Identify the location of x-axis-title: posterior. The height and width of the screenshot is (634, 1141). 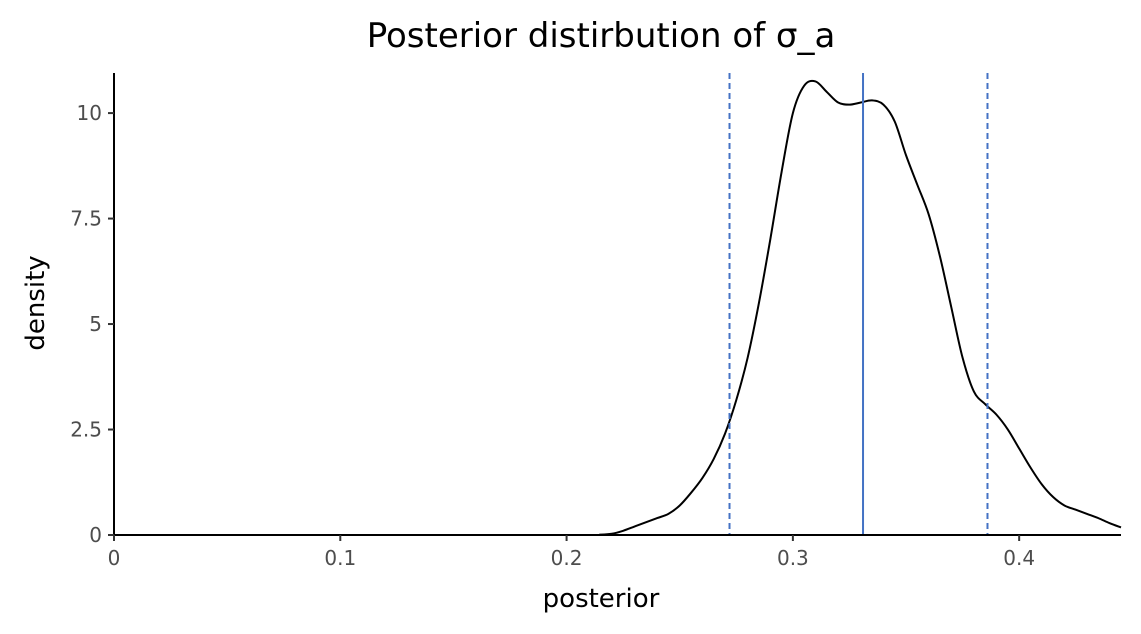
(601, 599).